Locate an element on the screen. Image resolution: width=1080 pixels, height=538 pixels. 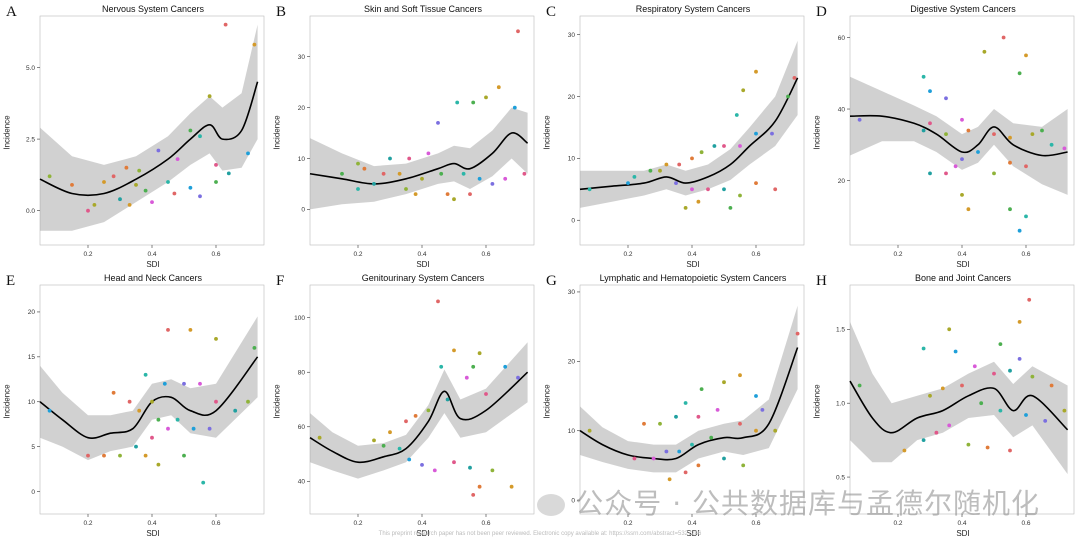
y-tick-label: 30 is located at coordinates (572, 292).